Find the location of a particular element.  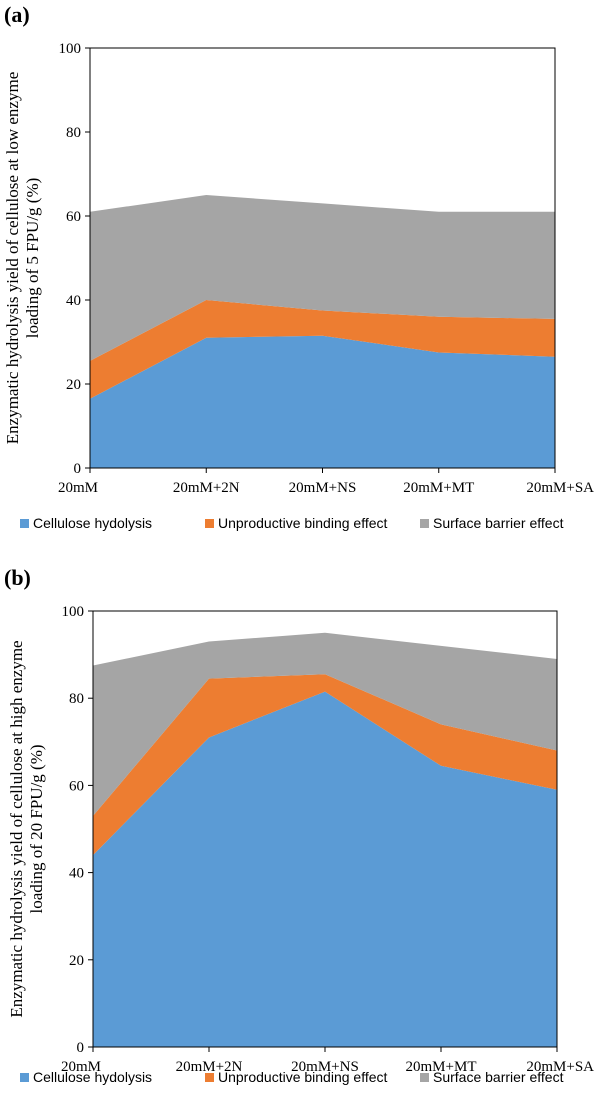

panel-label: (a) is located at coordinates (17, 14).